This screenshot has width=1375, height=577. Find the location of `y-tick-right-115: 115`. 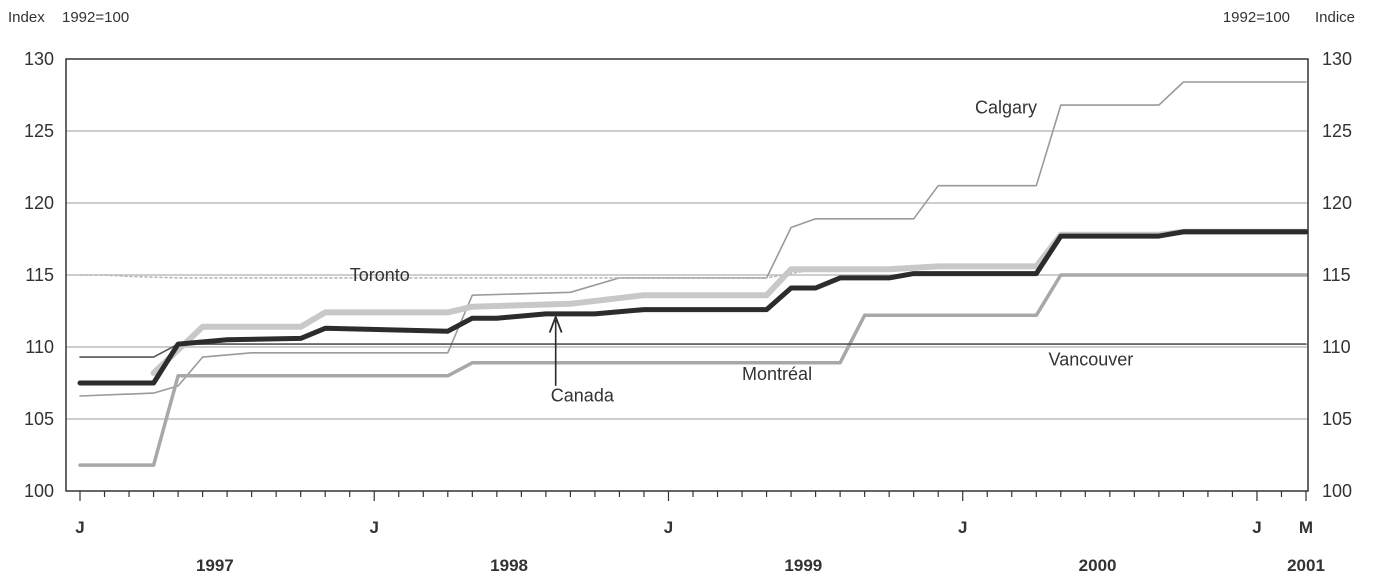

y-tick-right-115: 115 is located at coordinates (1336, 275).